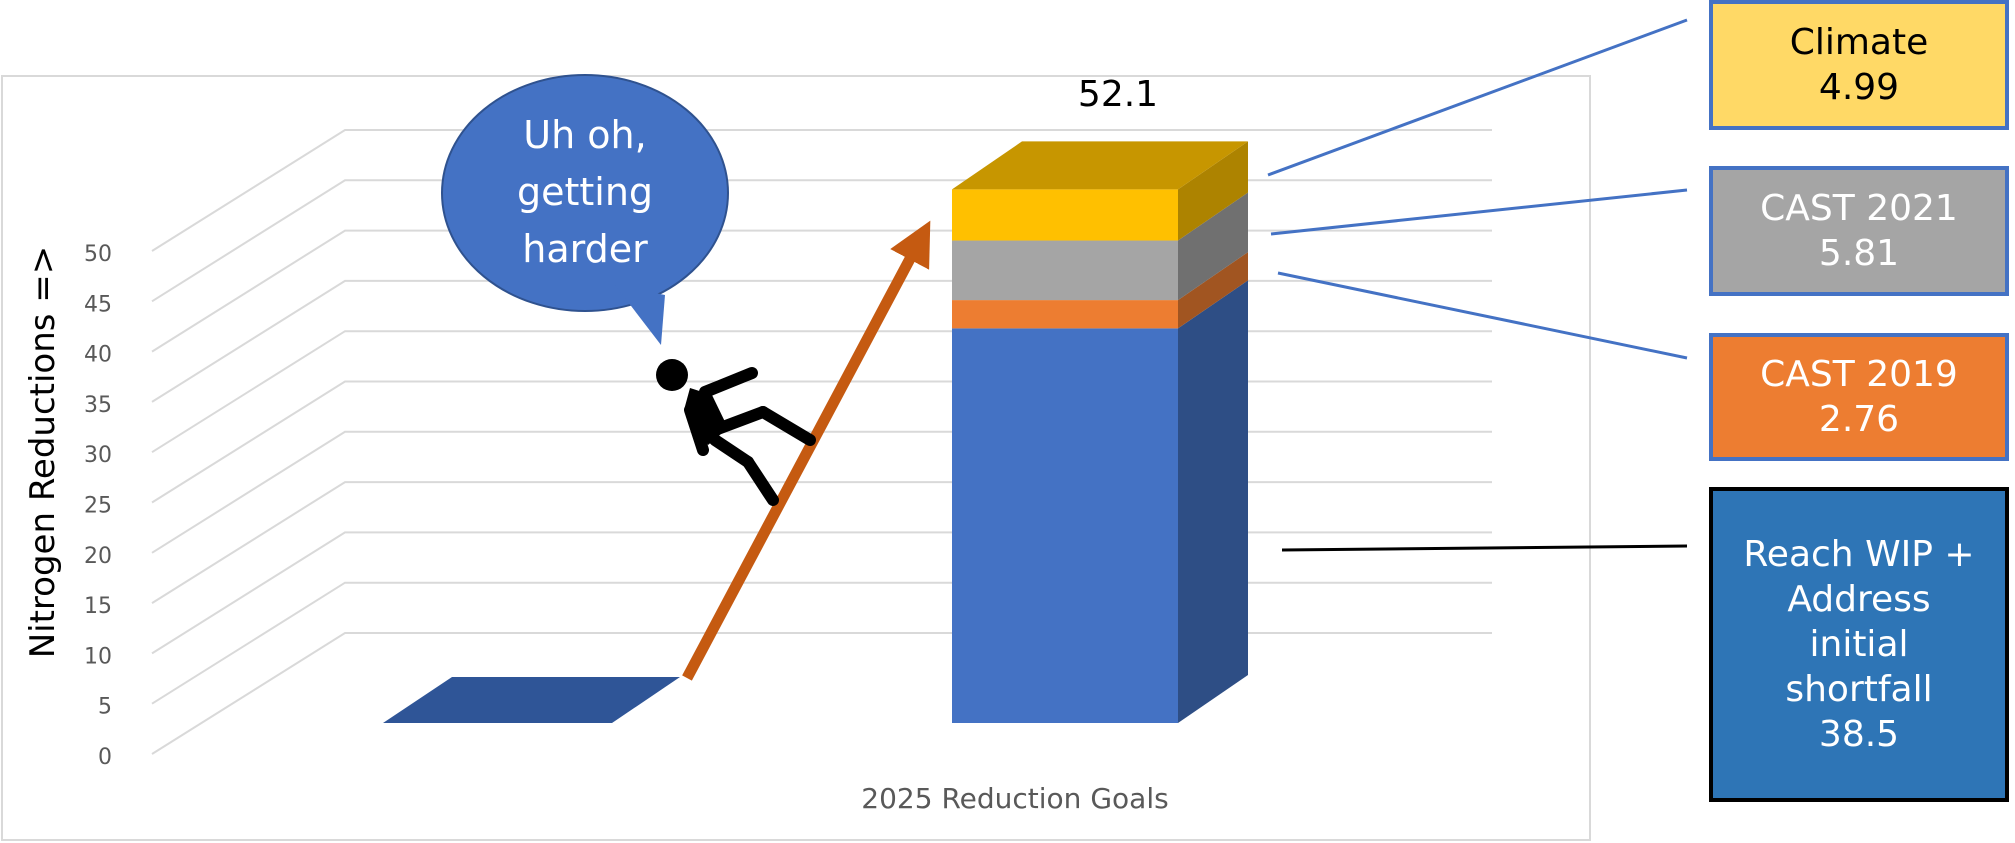 This screenshot has width=2015, height=843. I want to click on bar-segment-climate, so click(1065, 215).